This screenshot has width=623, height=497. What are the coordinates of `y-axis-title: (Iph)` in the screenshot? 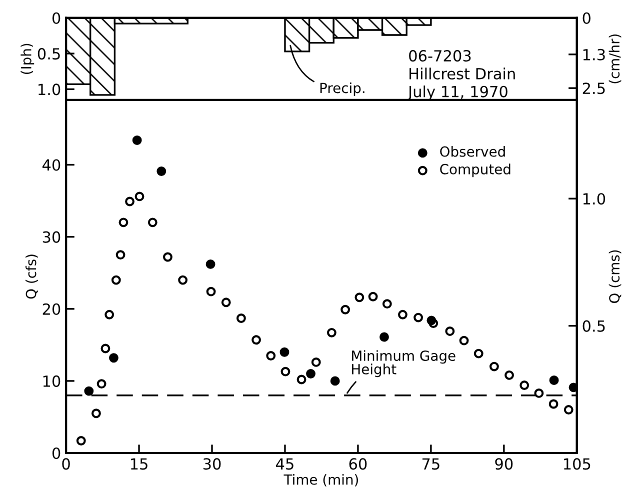 It's located at (27, 59).